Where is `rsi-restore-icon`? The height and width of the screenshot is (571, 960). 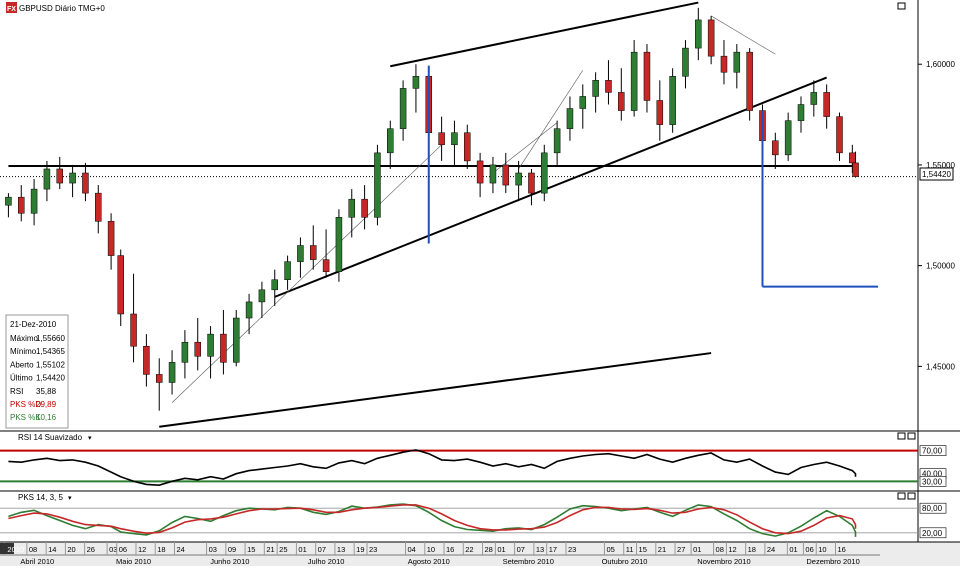
rsi-restore-icon is located at coordinates (901, 436).